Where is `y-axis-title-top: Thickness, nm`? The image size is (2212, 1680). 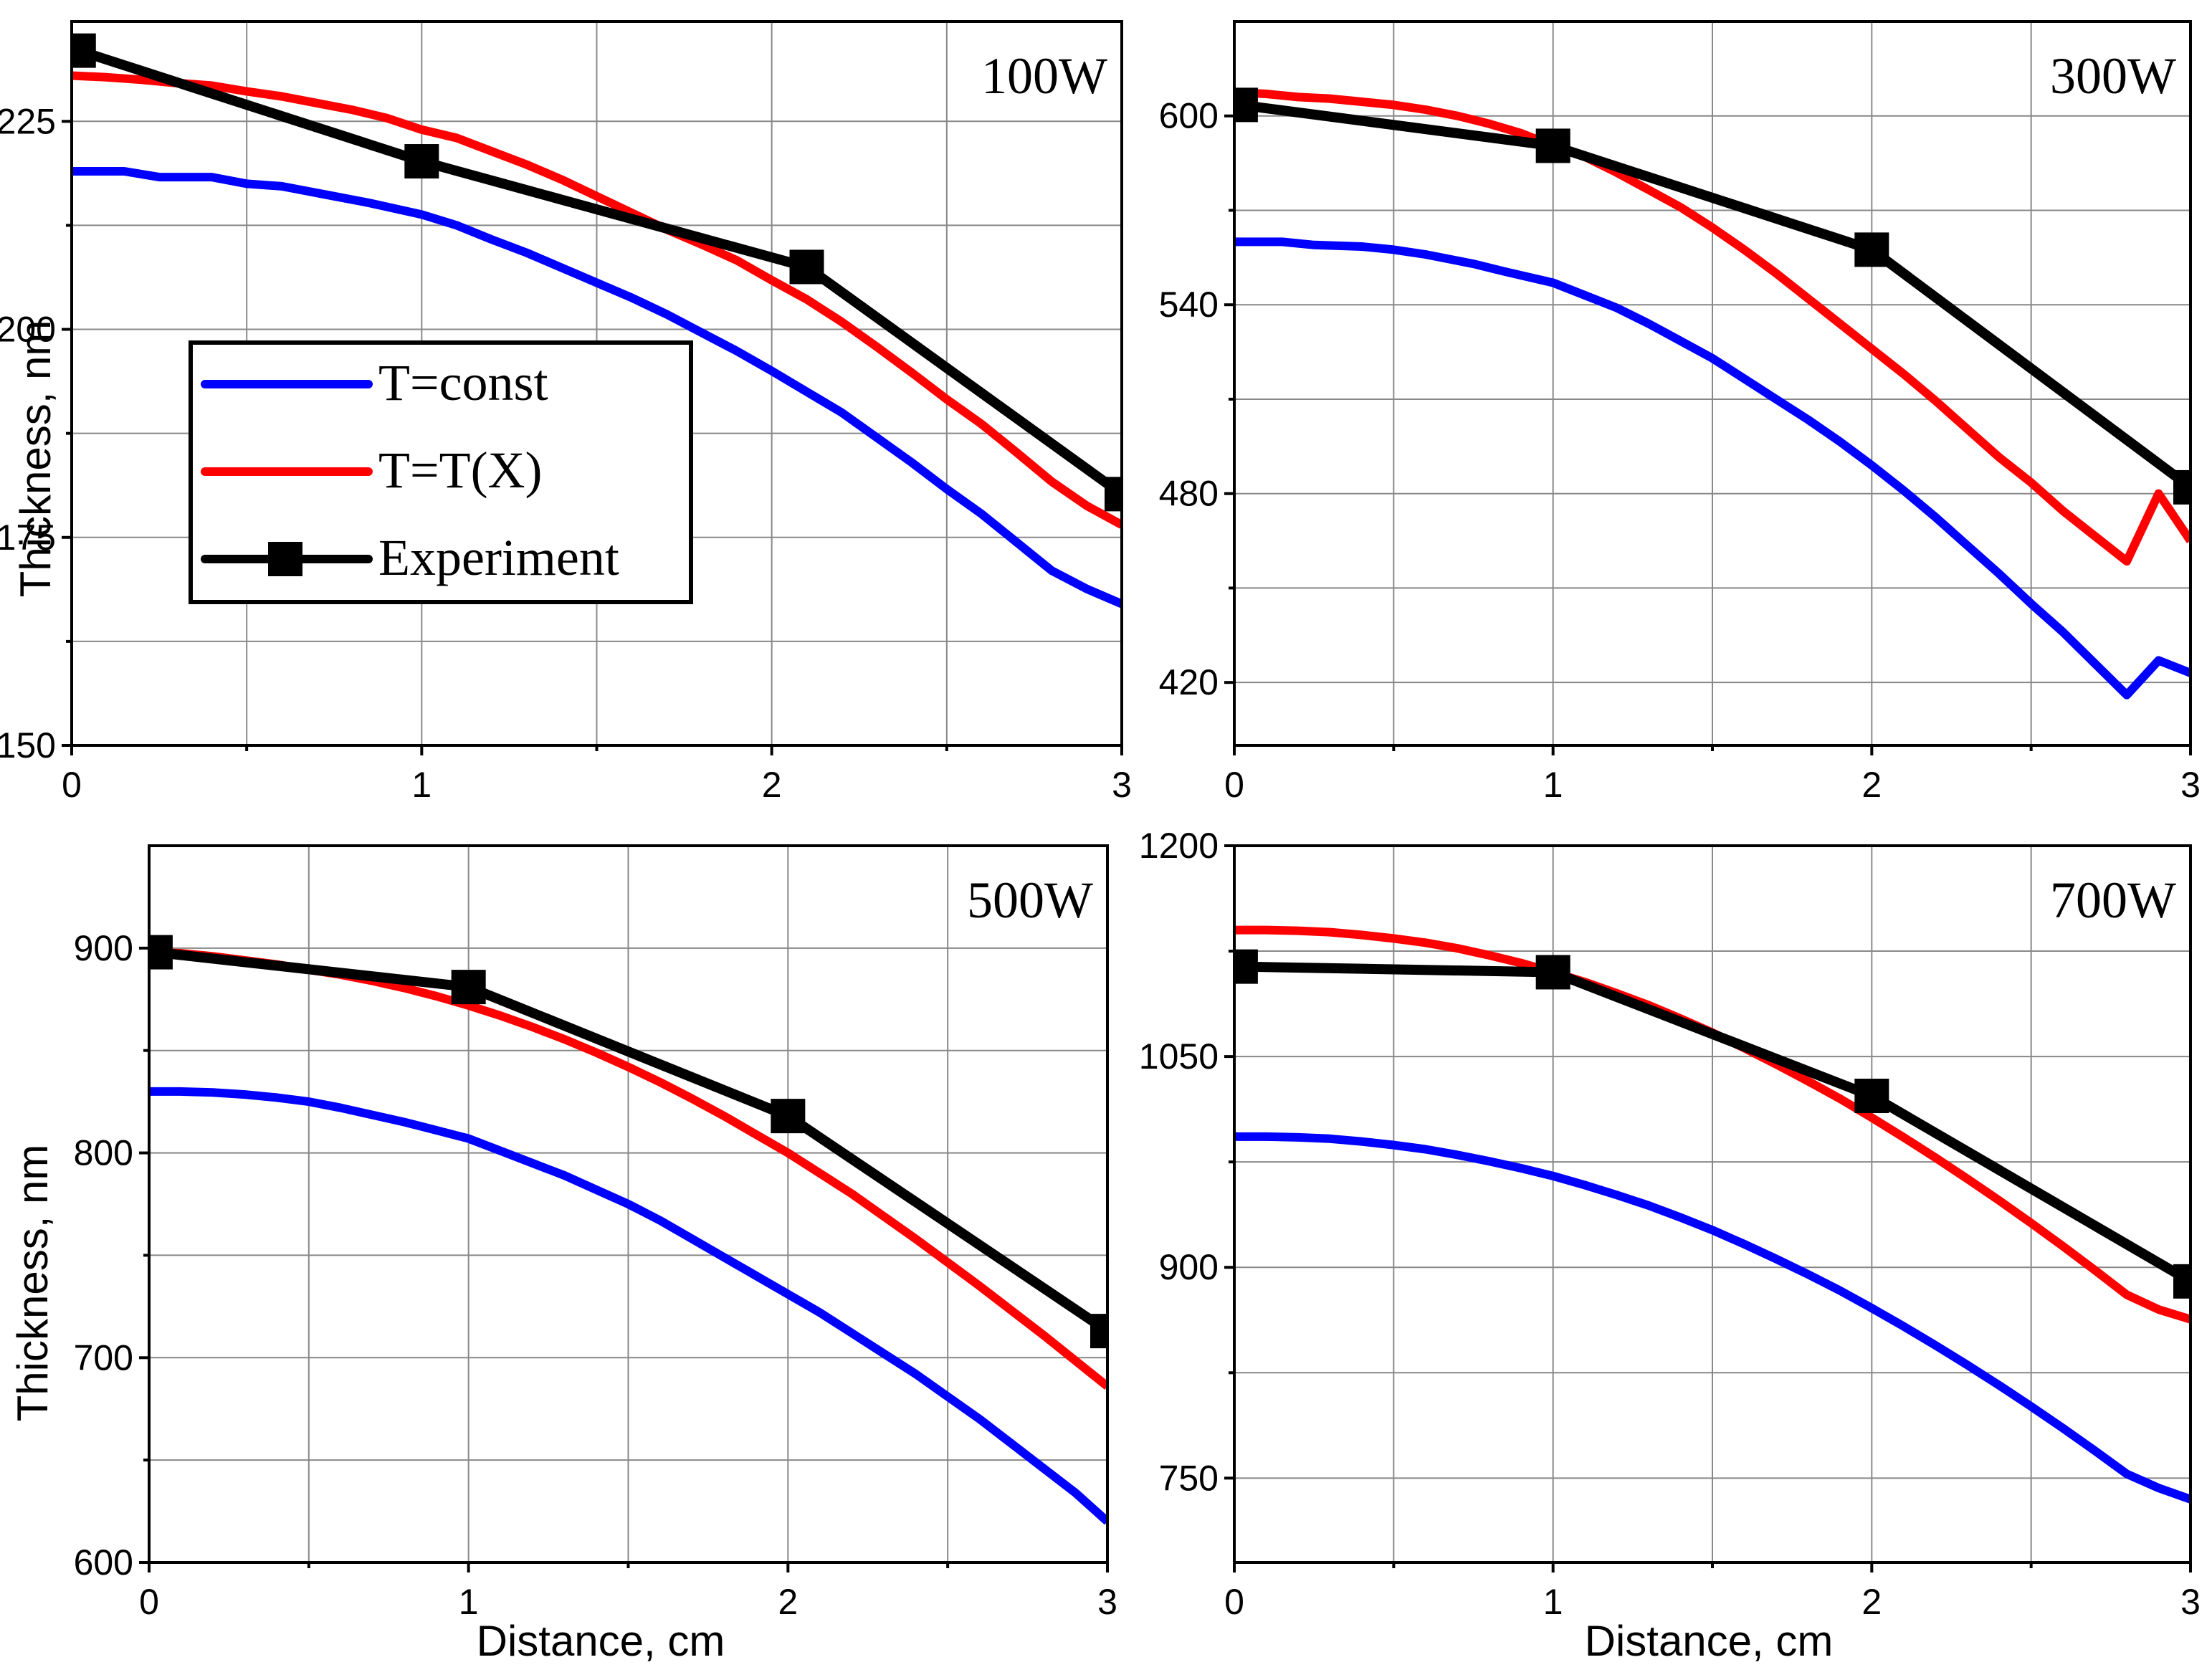
y-axis-title-top: Thickness, nm is located at coordinates (35, 459).